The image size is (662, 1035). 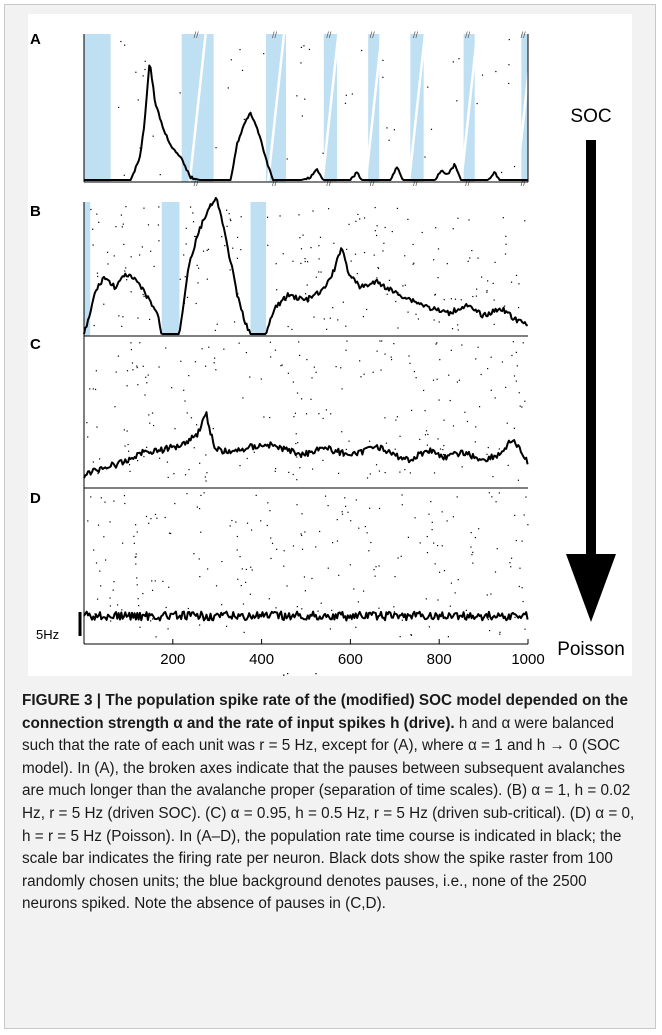 I want to click on panel-label-c: C, so click(x=35, y=344).